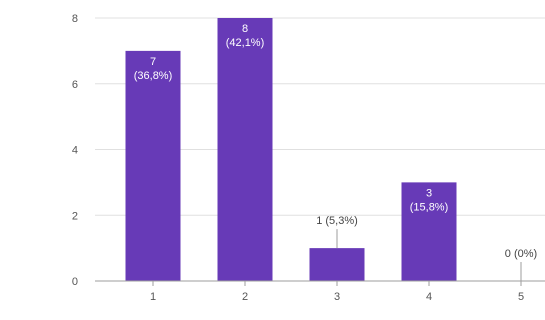  What do you see at coordinates (75, 216) in the screenshot?
I see `y-tick-label: 2` at bounding box center [75, 216].